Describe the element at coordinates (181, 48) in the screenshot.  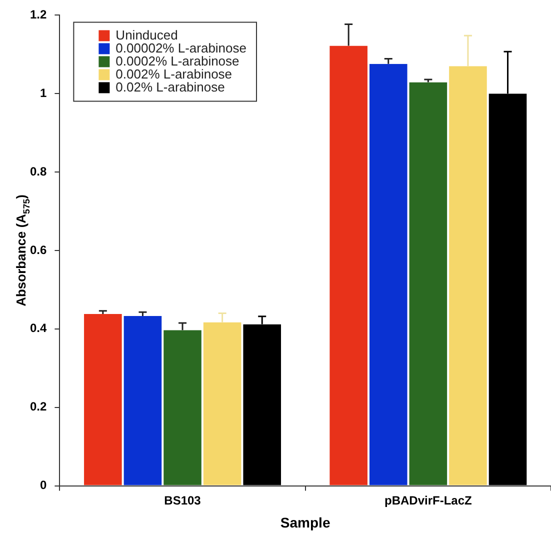
I see `legend-label: 0.00002% L-arabinose` at that location.